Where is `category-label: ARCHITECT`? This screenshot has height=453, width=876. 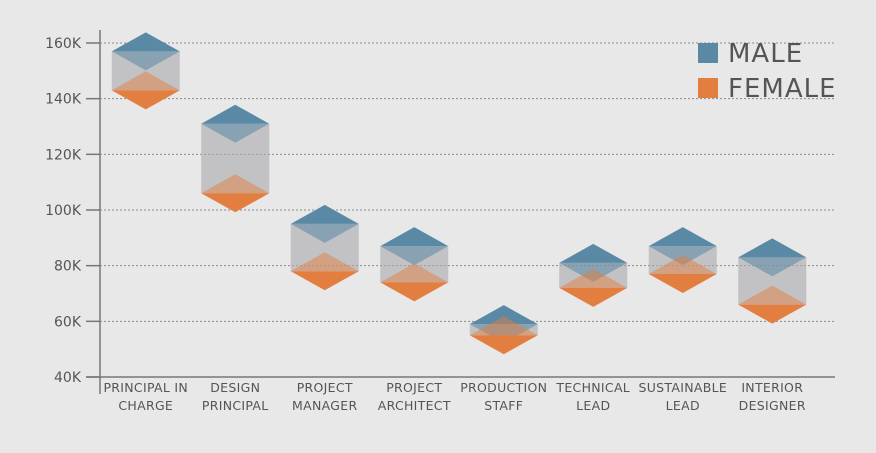 category-label: ARCHITECT is located at coordinates (414, 405).